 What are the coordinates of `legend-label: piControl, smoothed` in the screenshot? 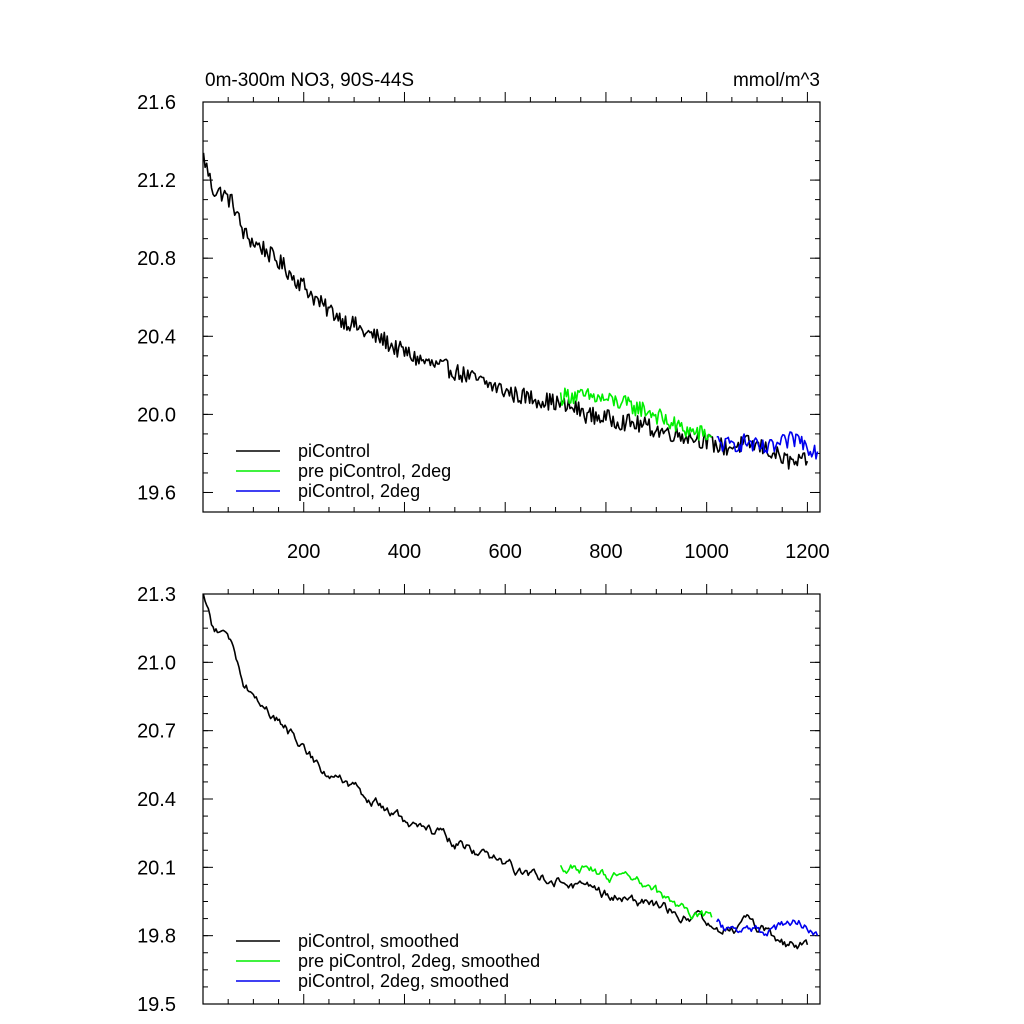 It's located at (378, 941).